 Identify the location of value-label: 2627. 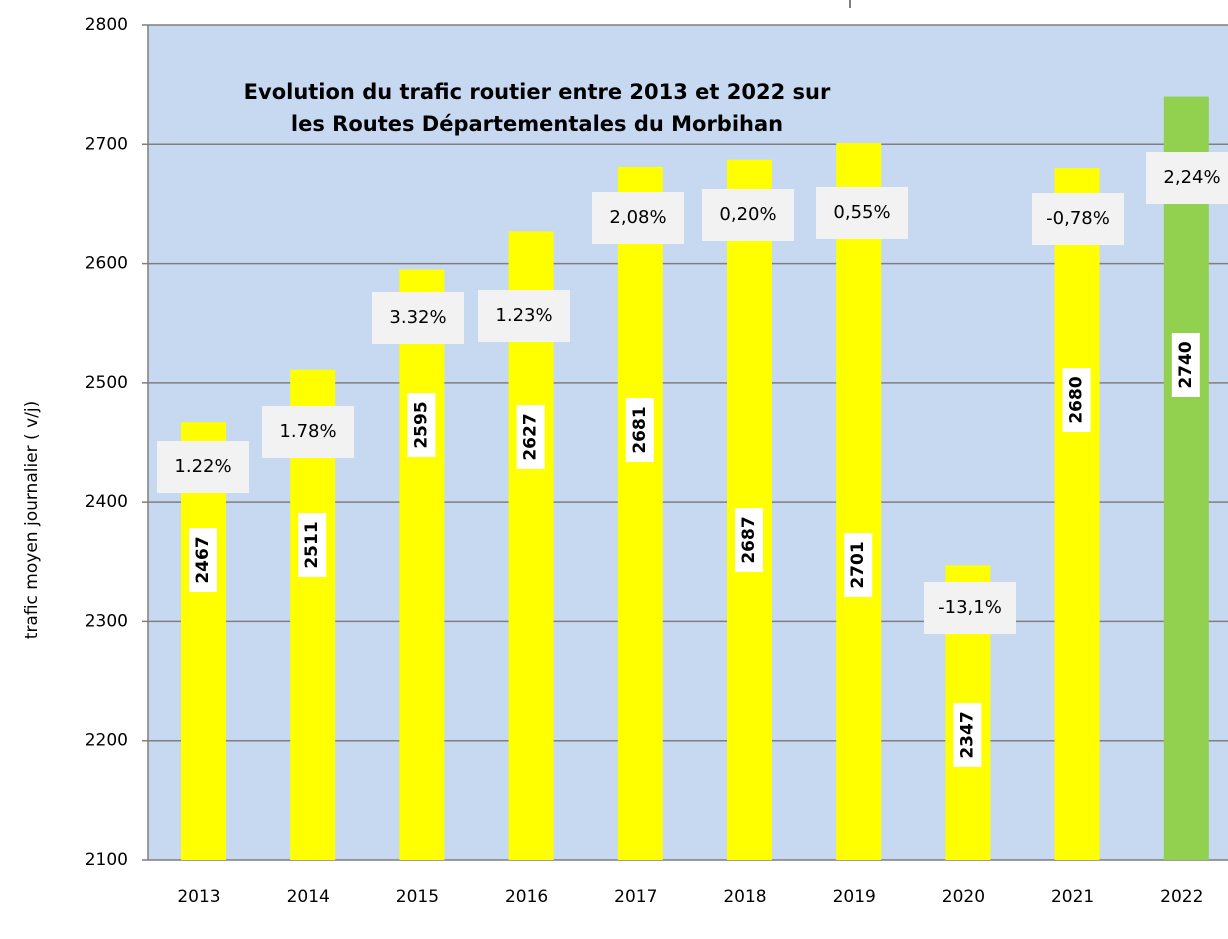
(531, 436).